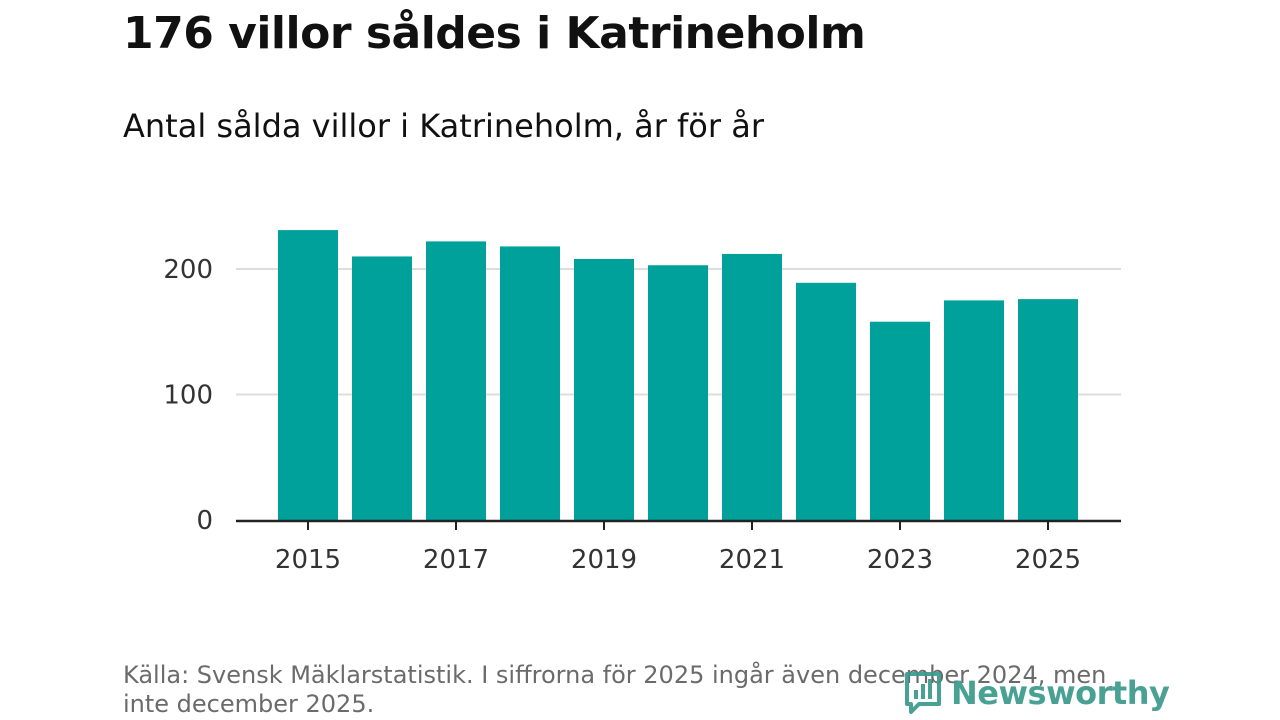 The width and height of the screenshot is (1280, 720). I want to click on x-tick-label: 2015, so click(308, 560).